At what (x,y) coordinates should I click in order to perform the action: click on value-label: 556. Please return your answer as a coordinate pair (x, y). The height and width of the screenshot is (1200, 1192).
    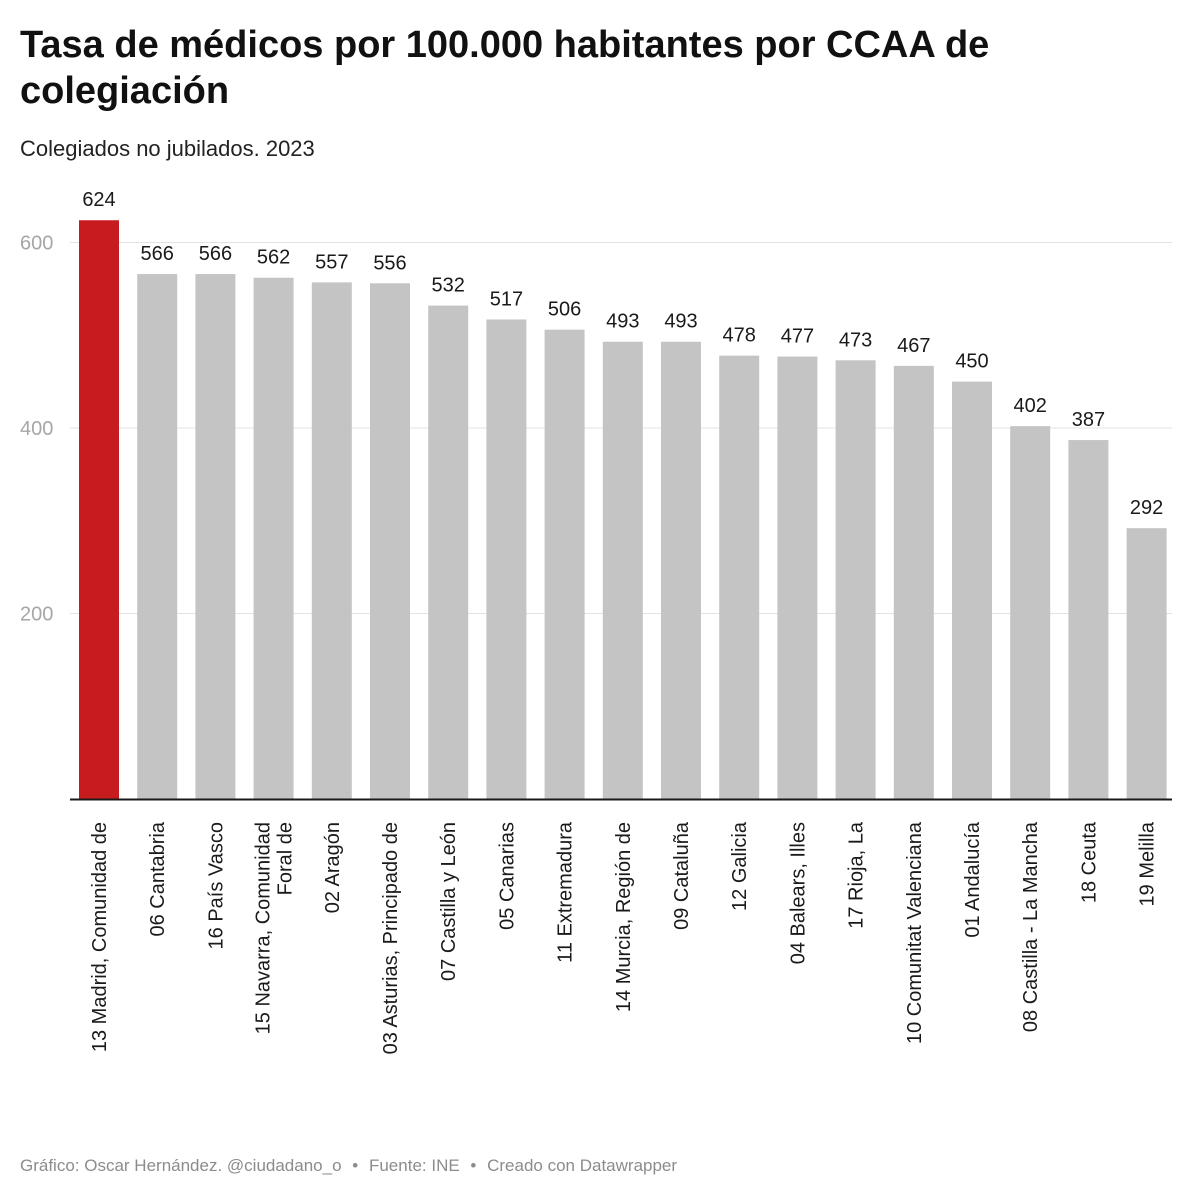
    Looking at the image, I should click on (389, 263).